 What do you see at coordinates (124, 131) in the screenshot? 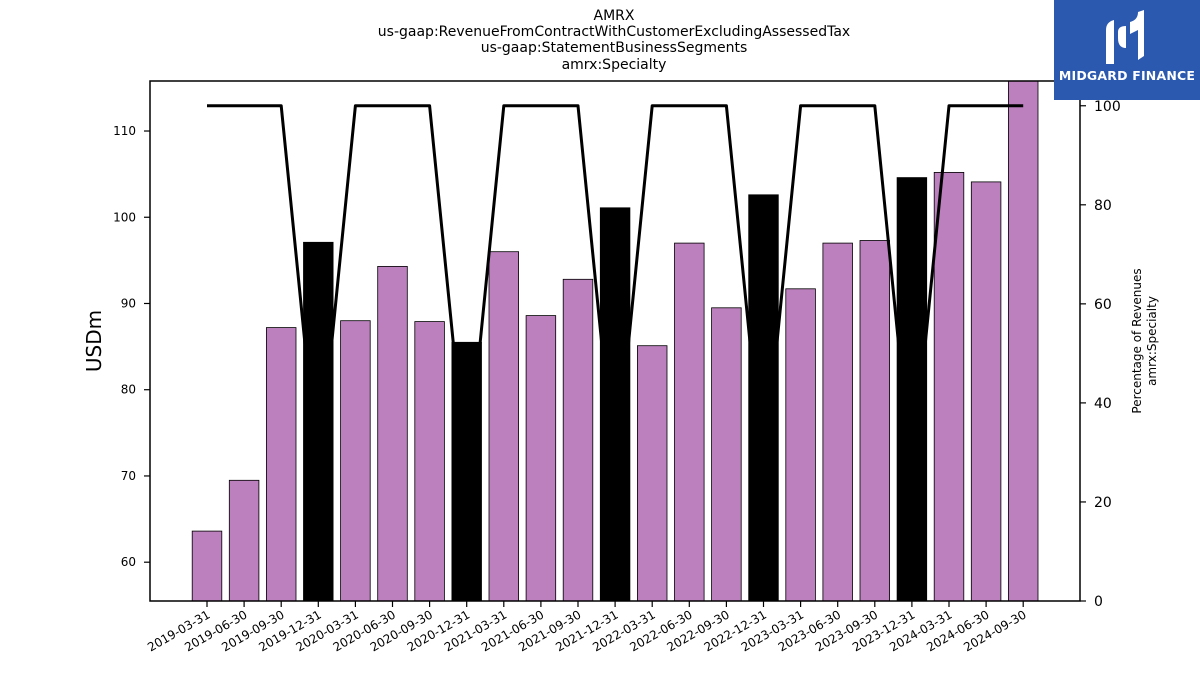
I see `y-tick-label: 110` at bounding box center [124, 131].